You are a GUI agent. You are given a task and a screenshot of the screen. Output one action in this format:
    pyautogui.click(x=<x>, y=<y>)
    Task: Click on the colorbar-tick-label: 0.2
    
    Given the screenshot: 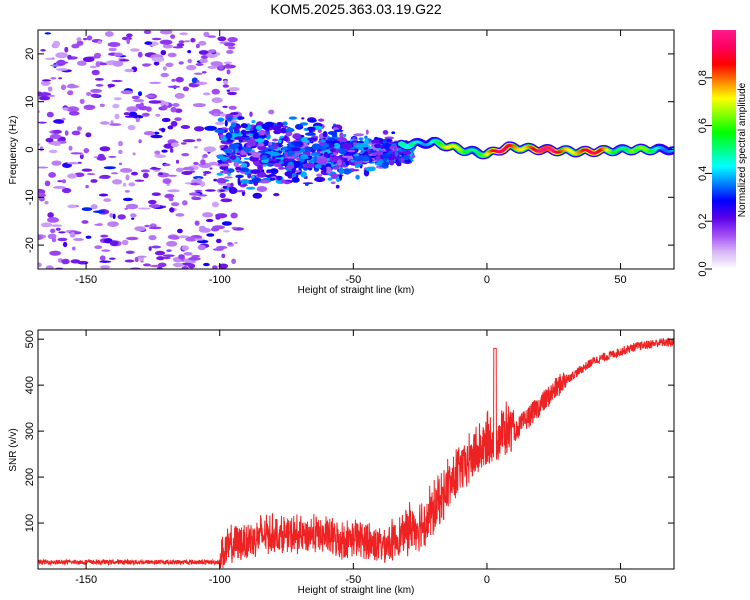 What is the action you would take?
    pyautogui.click(x=703, y=221)
    